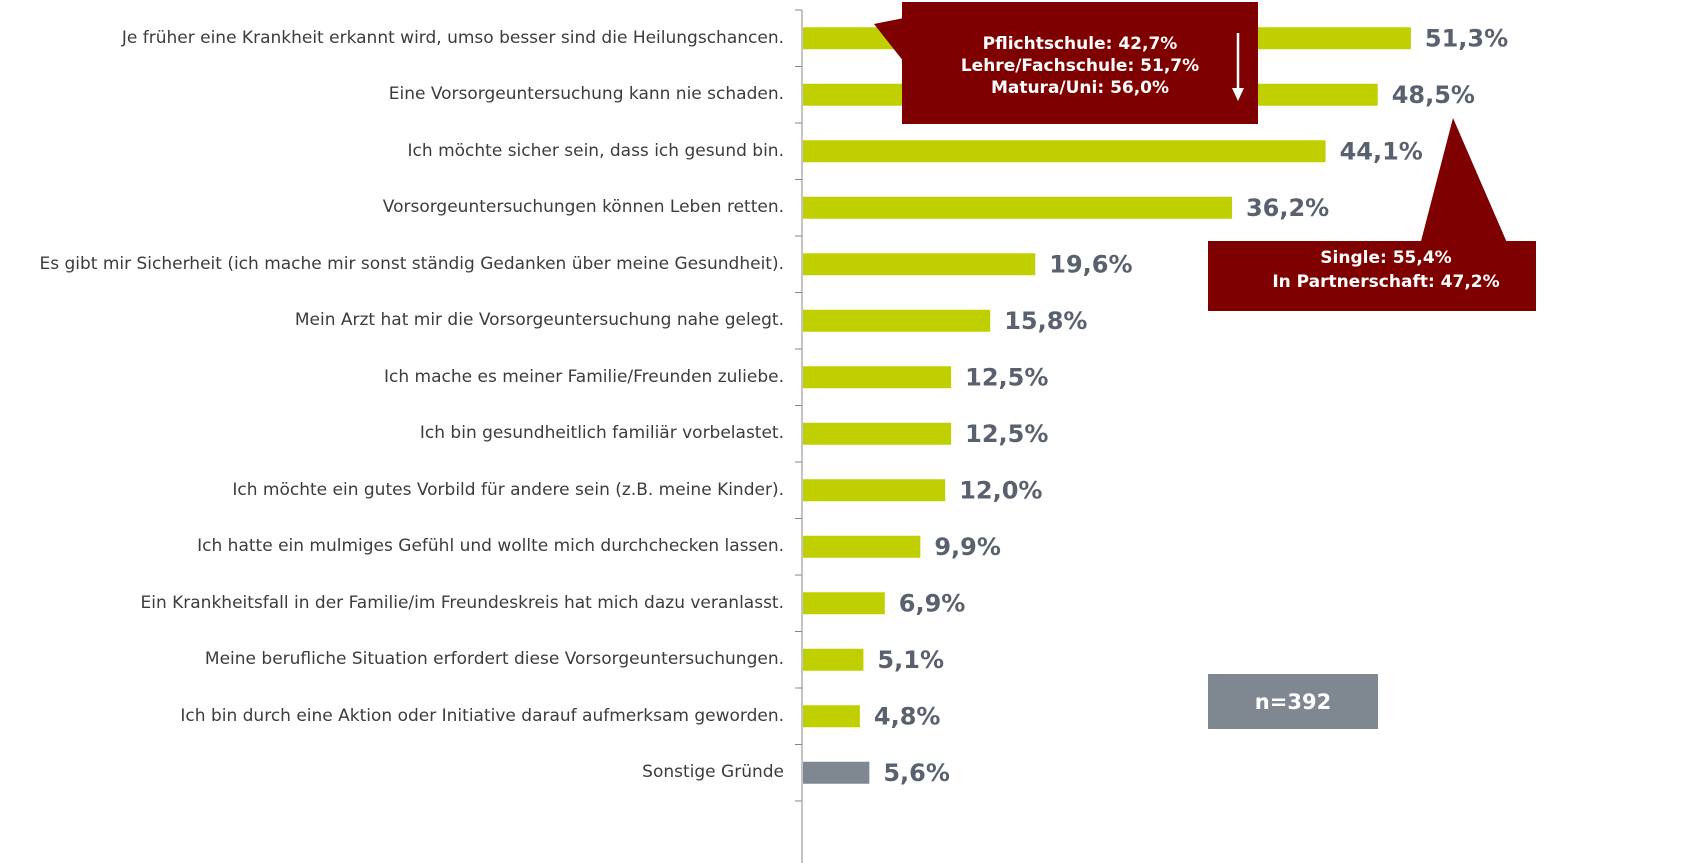  I want to click on value-label: 4,8%, so click(907, 716).